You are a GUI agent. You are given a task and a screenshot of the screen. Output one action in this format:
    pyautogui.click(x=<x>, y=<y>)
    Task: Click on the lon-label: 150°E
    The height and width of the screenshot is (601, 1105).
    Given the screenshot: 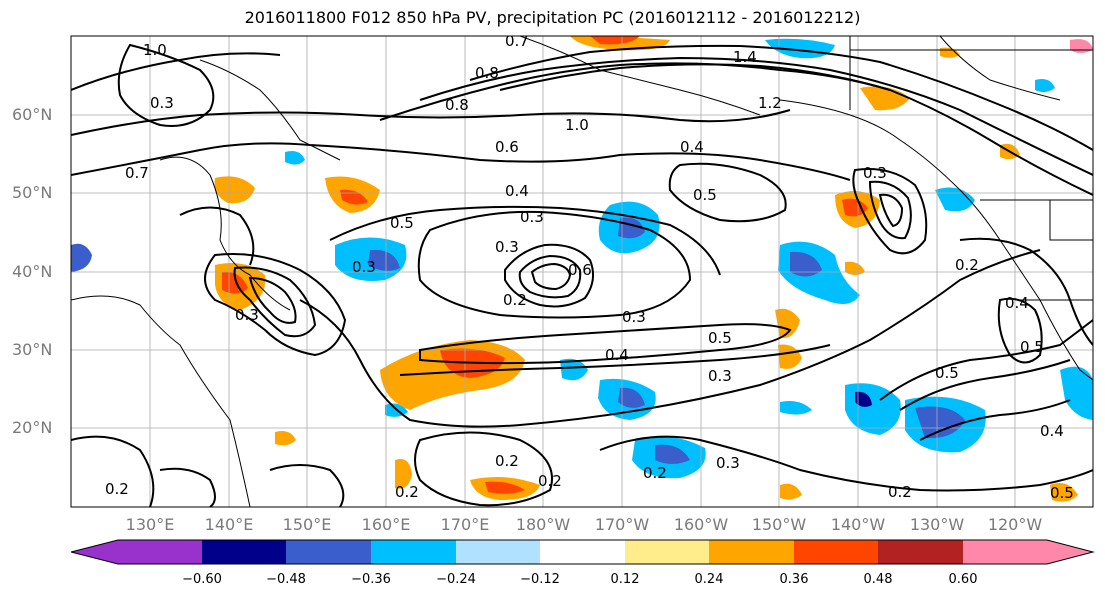 What is the action you would take?
    pyautogui.click(x=307, y=524)
    